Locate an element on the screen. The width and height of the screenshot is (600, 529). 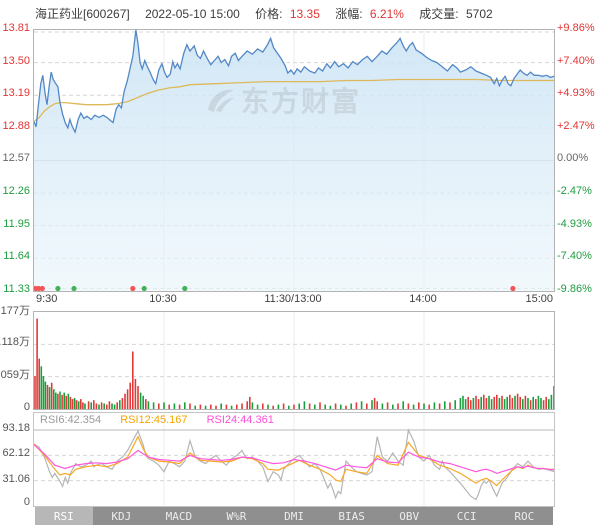
tab-cci: CCI is located at coordinates (466, 516).